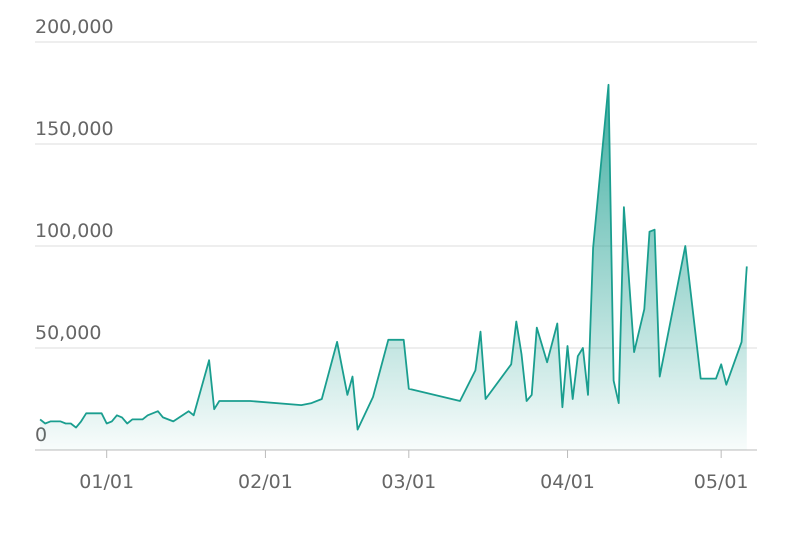 The width and height of the screenshot is (796, 540). What do you see at coordinates (106, 482) in the screenshot?
I see `x-tick-label: 01/01` at bounding box center [106, 482].